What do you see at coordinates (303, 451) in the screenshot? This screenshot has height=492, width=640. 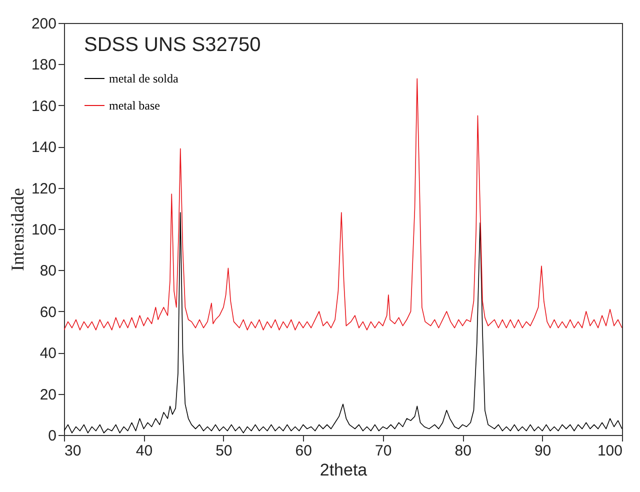 I see `x-tick-label: 60` at bounding box center [303, 451].